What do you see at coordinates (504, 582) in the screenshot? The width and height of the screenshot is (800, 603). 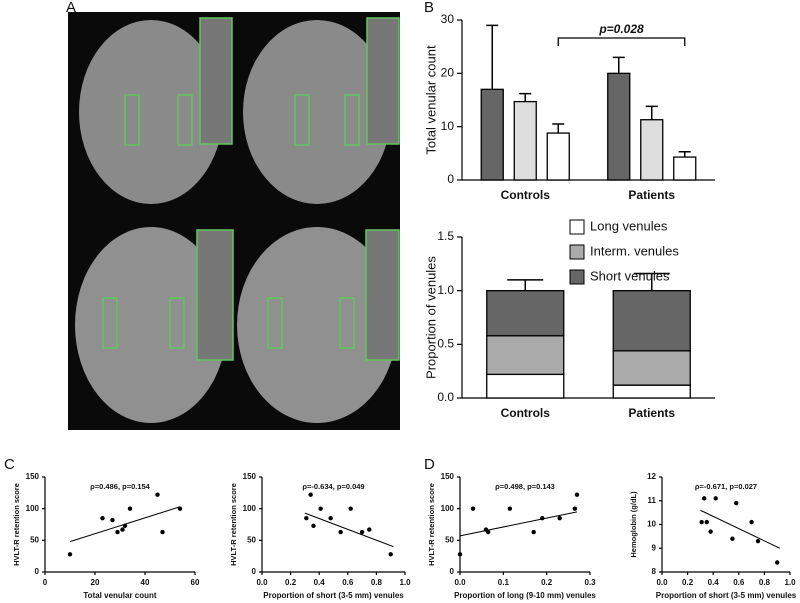 I see `x-tick-label: 0.1` at bounding box center [504, 582].